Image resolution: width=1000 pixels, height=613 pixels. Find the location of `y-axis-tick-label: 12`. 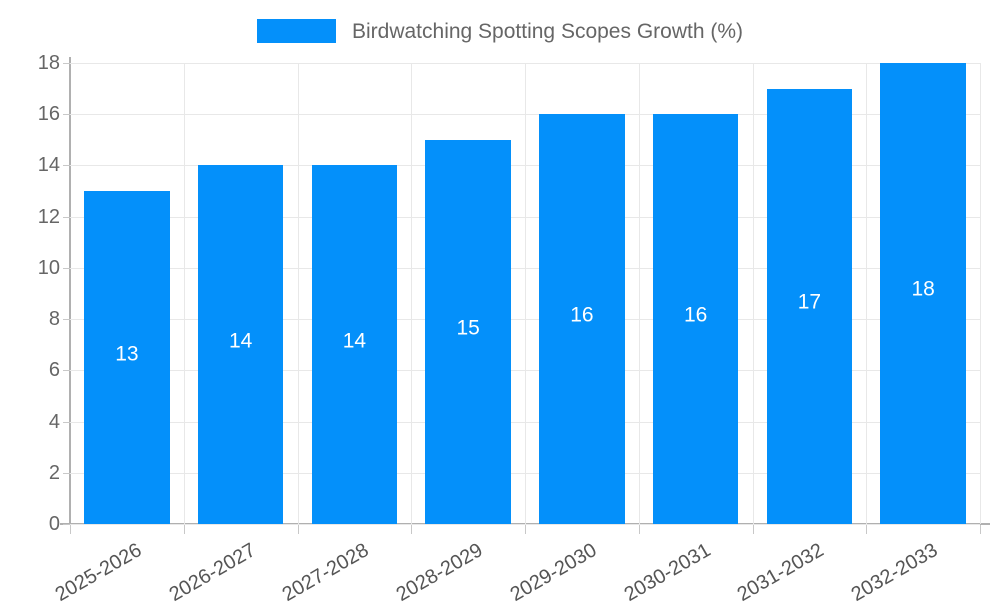

y-axis-tick-label: 12 is located at coordinates (48, 216).